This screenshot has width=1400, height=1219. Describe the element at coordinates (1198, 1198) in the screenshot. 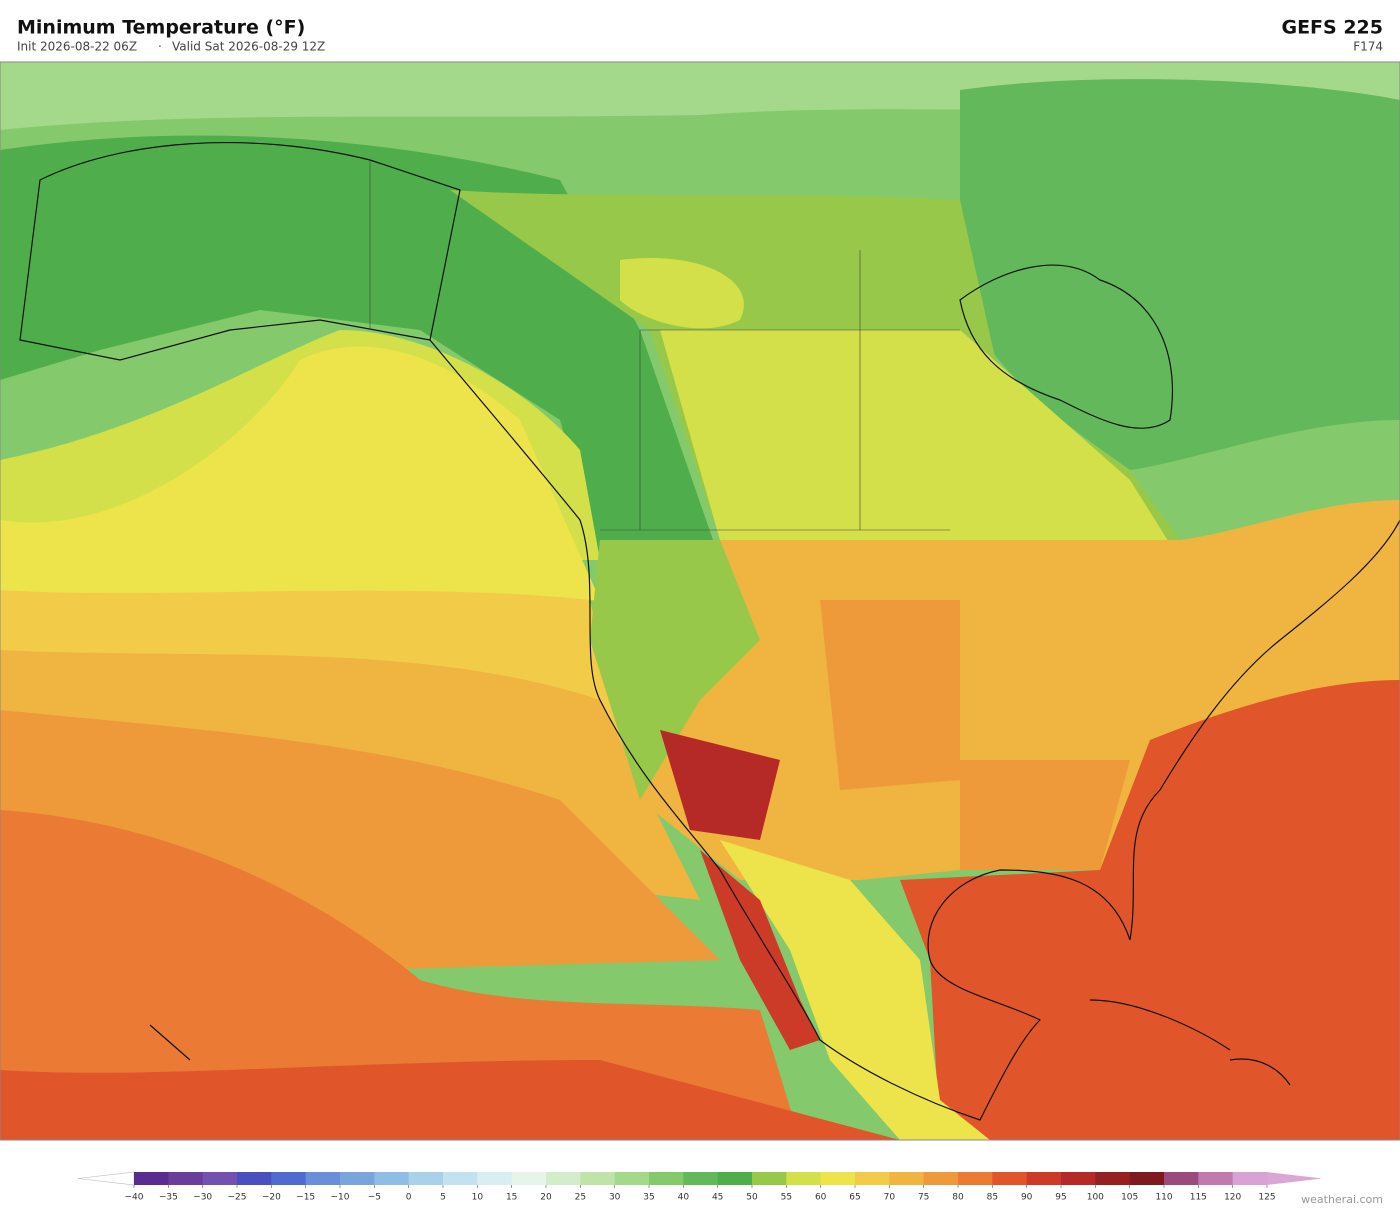

I see `colorbar-tick-label: 115` at that location.